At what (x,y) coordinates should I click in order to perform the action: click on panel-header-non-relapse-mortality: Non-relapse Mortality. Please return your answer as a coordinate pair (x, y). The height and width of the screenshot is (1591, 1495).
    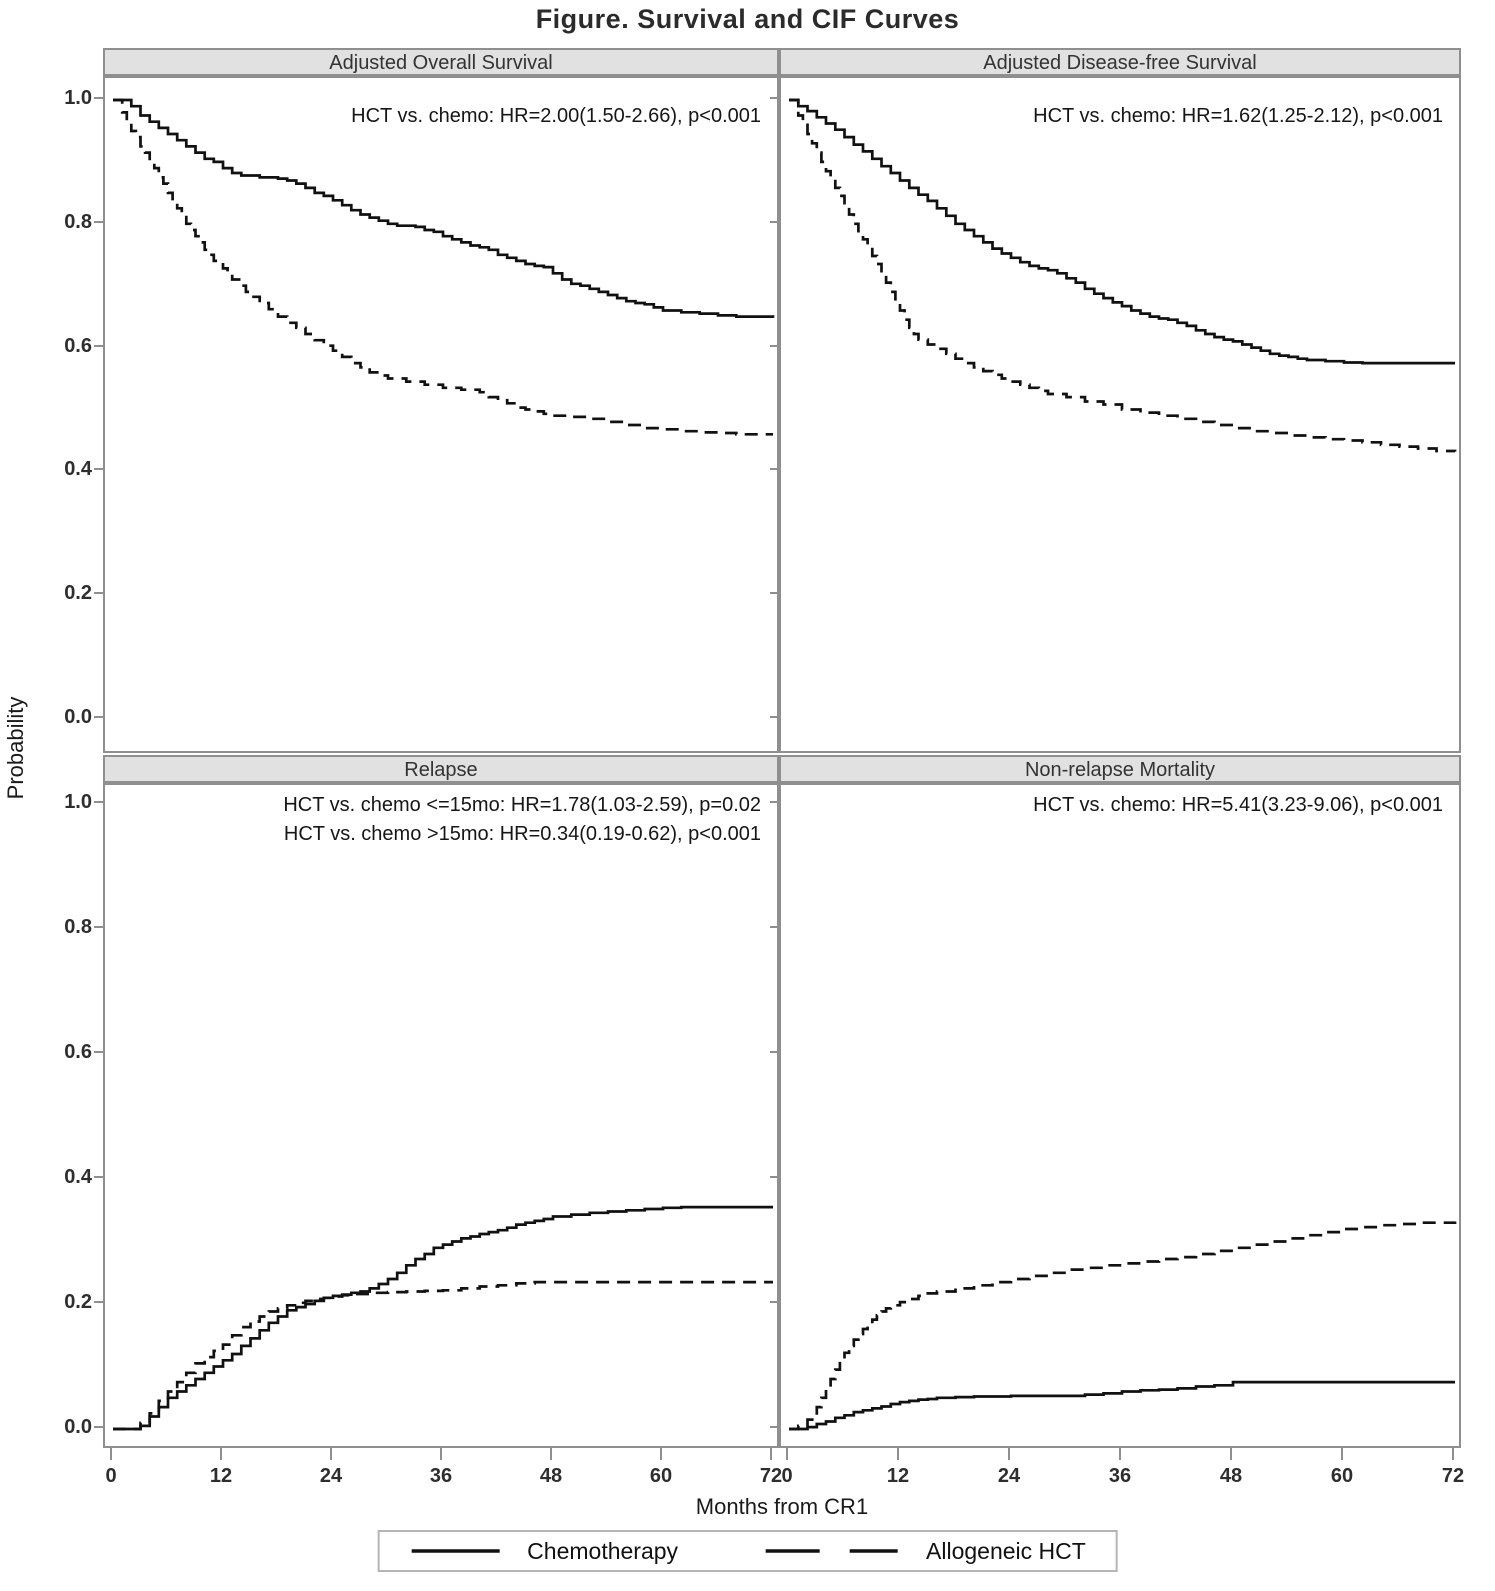
    Looking at the image, I should click on (1120, 769).